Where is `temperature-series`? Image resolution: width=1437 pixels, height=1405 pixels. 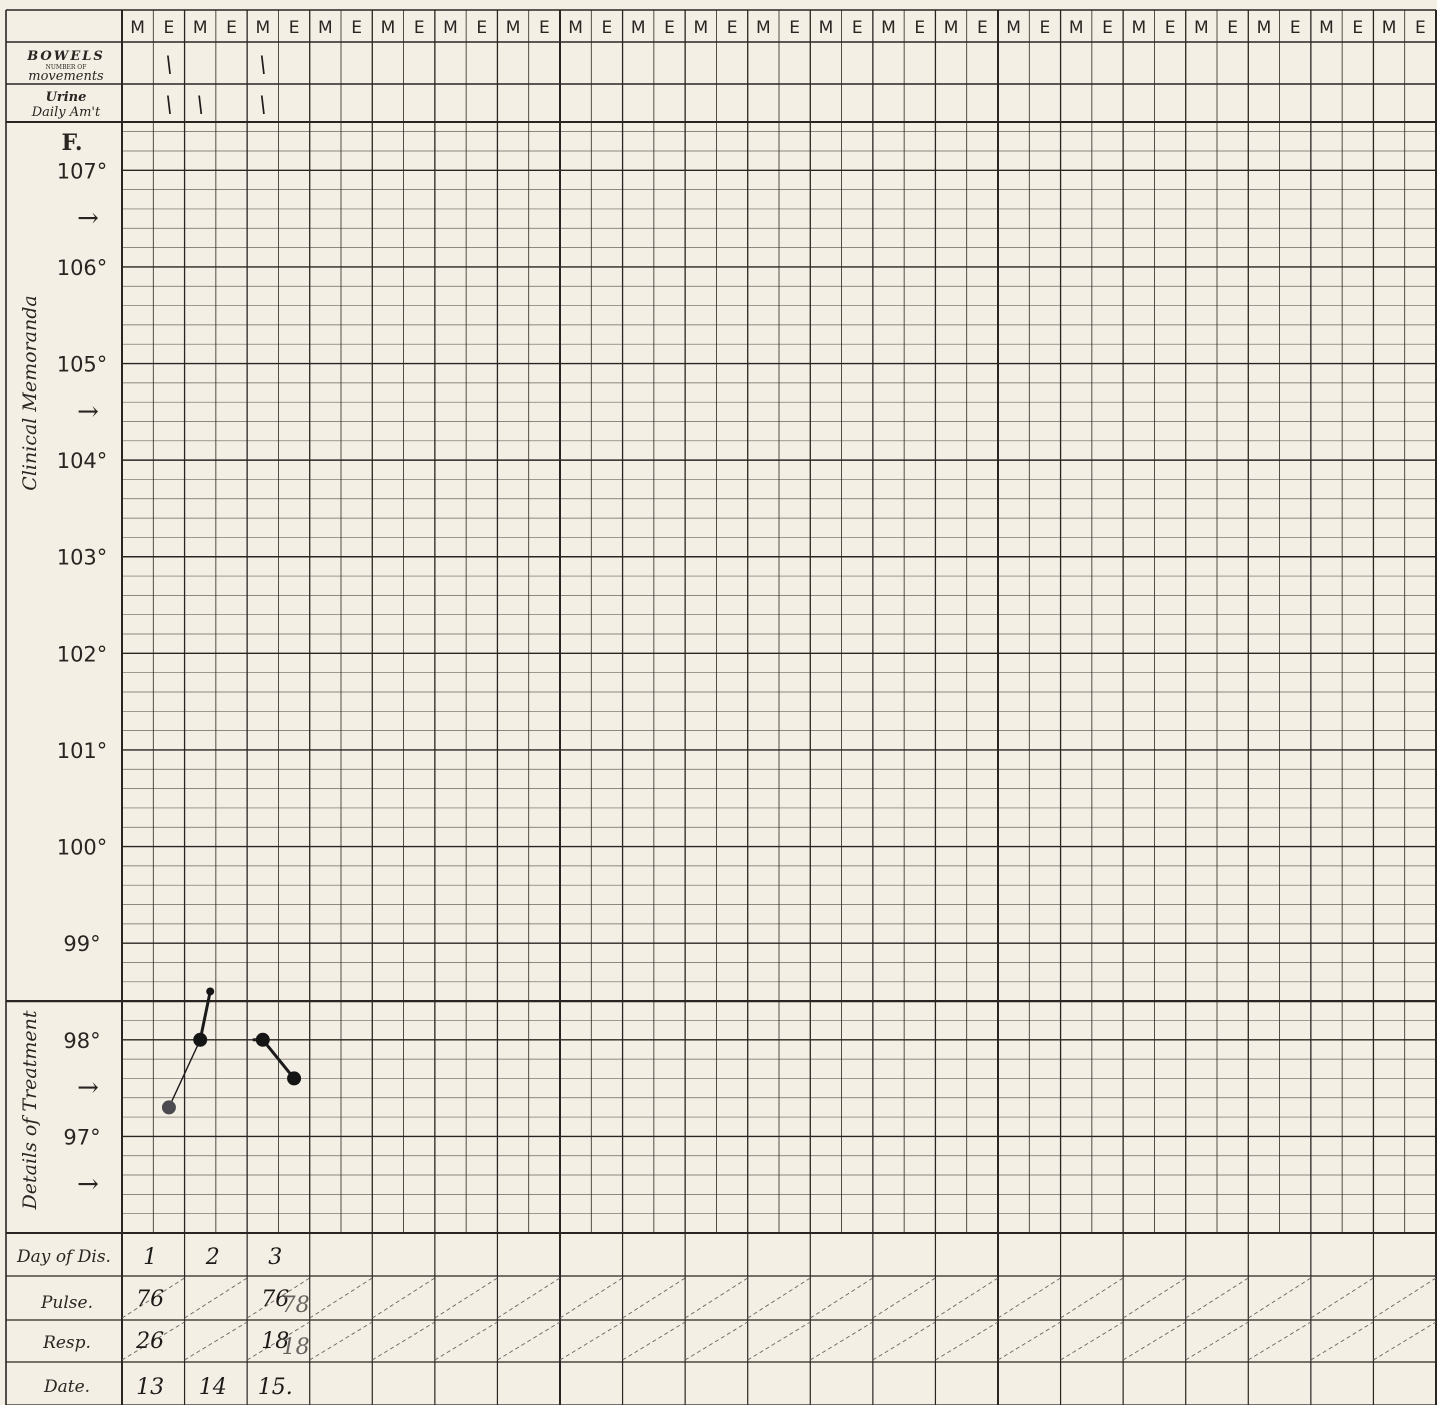
temperature-series is located at coordinates (231, 1051).